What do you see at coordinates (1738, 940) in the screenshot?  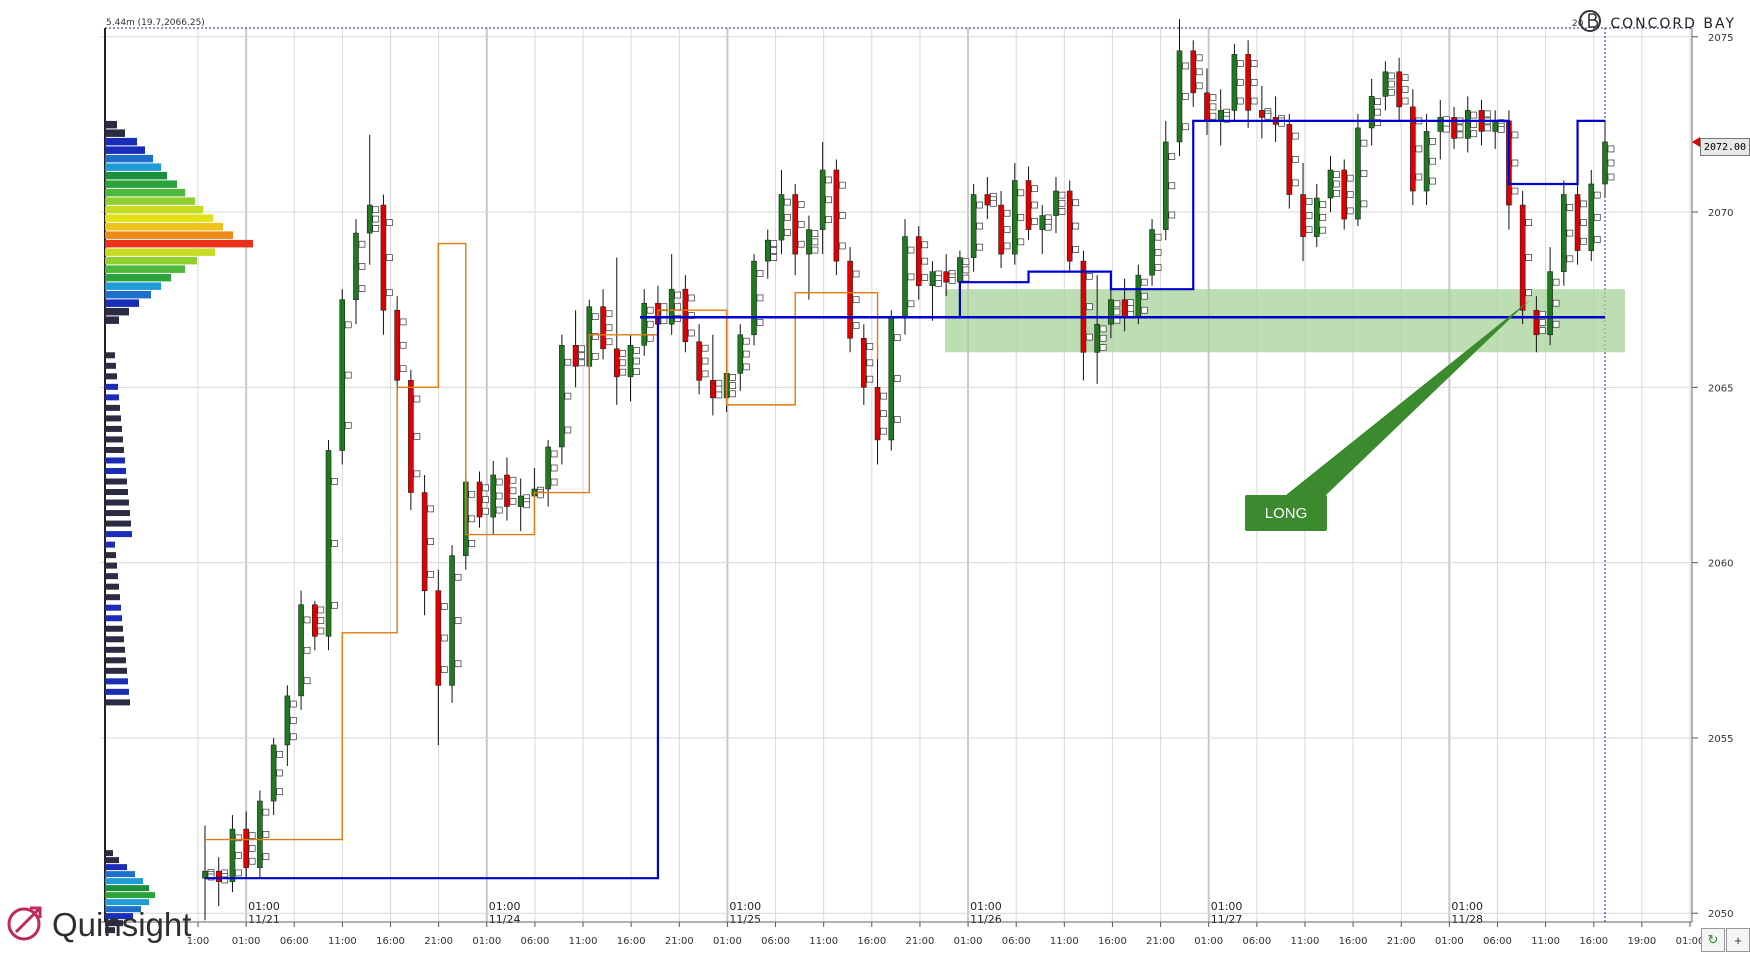 I see `add-button: +` at bounding box center [1738, 940].